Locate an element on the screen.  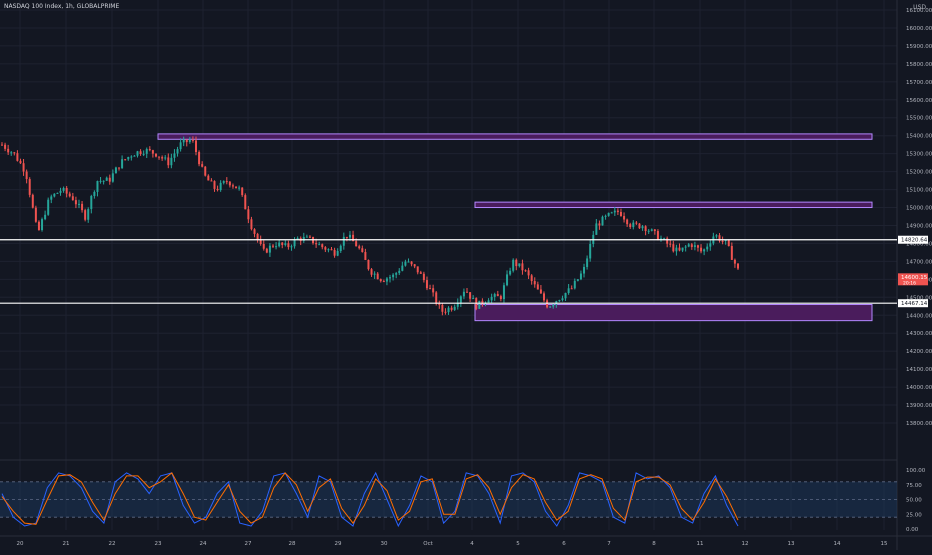
last-price-countdown: 20:16 is located at coordinates (909, 283).